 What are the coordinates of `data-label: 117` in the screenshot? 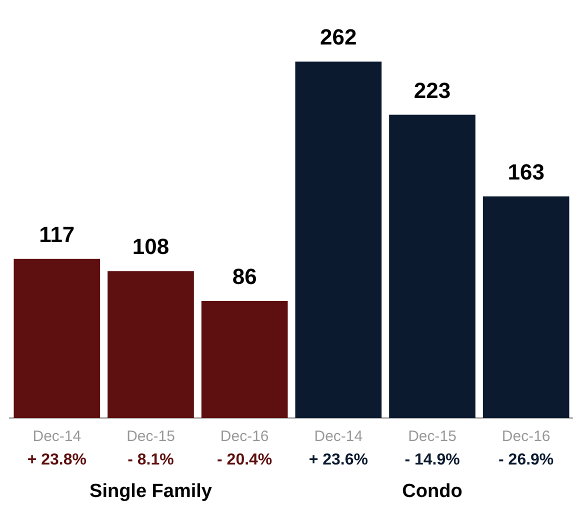 It's located at (57, 234).